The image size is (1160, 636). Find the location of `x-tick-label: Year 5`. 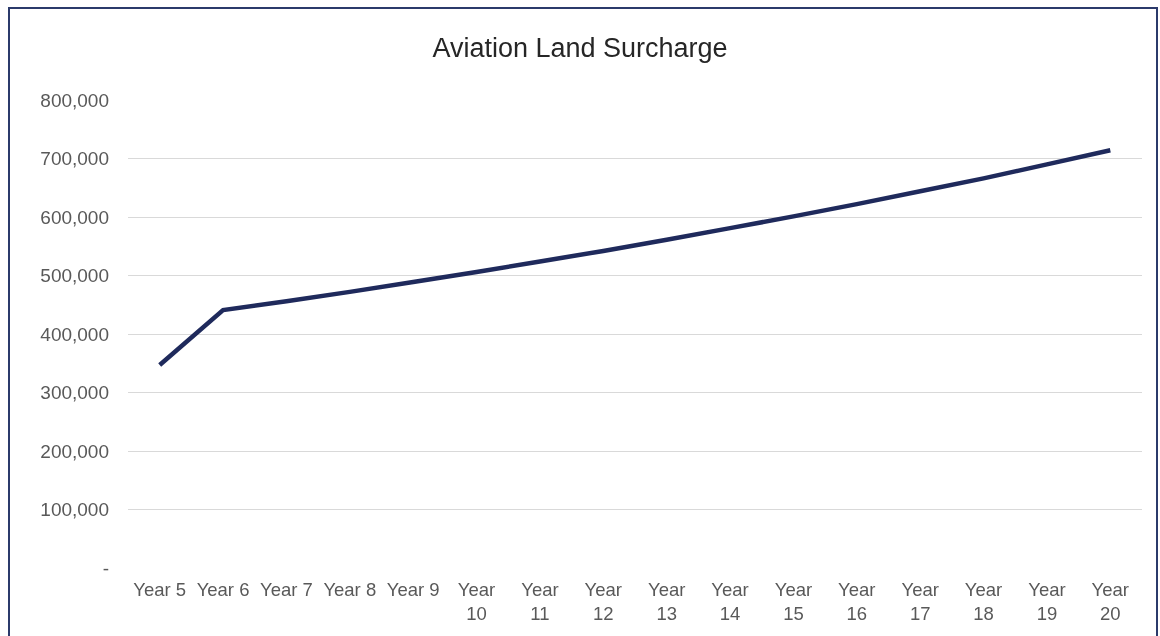

x-tick-label: Year 5 is located at coordinates (160, 589).